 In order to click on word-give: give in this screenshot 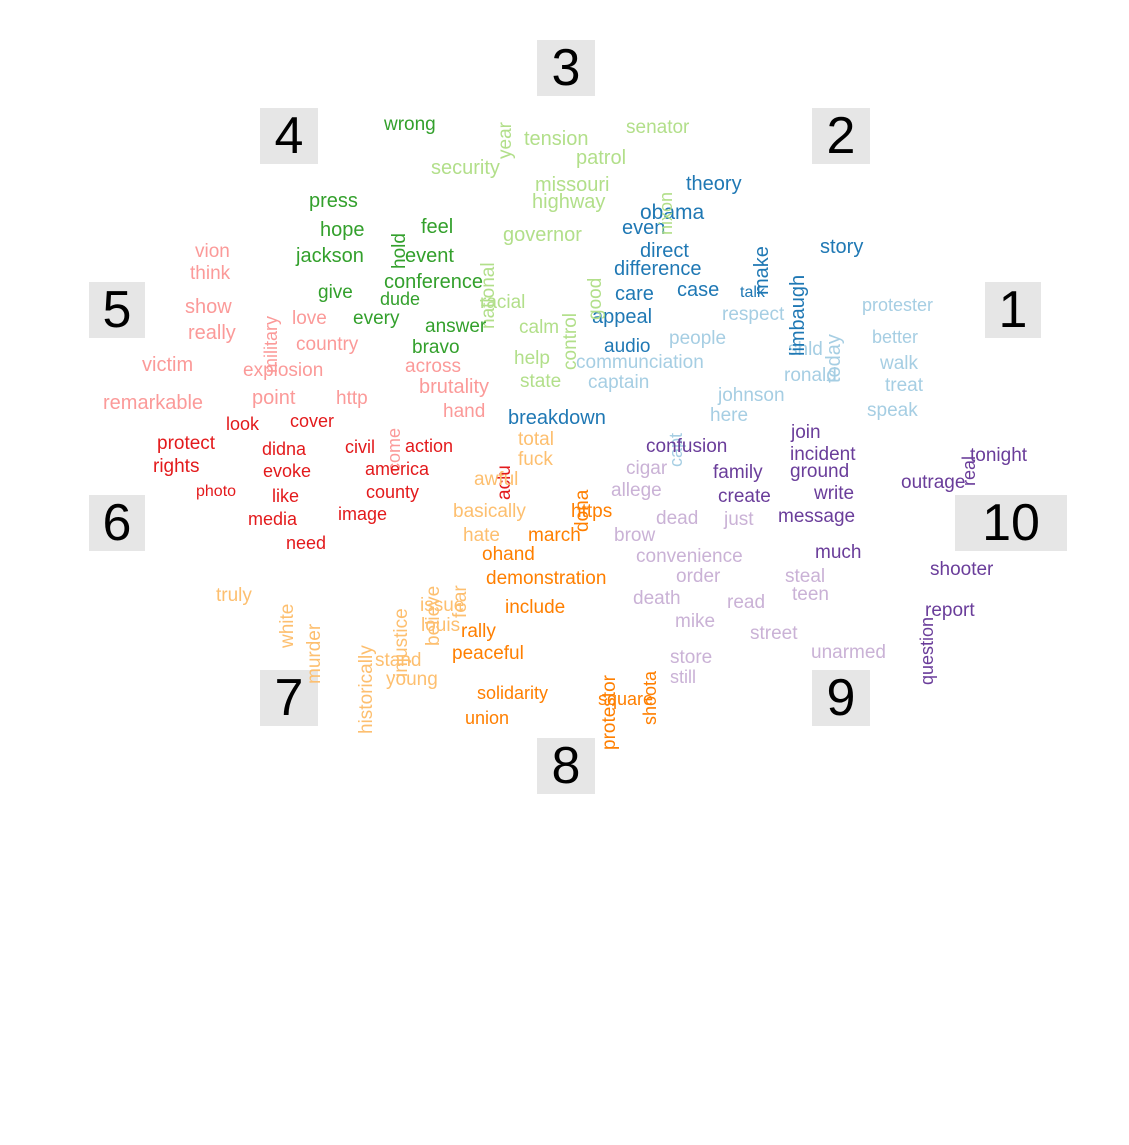, I will do `click(335, 292)`.